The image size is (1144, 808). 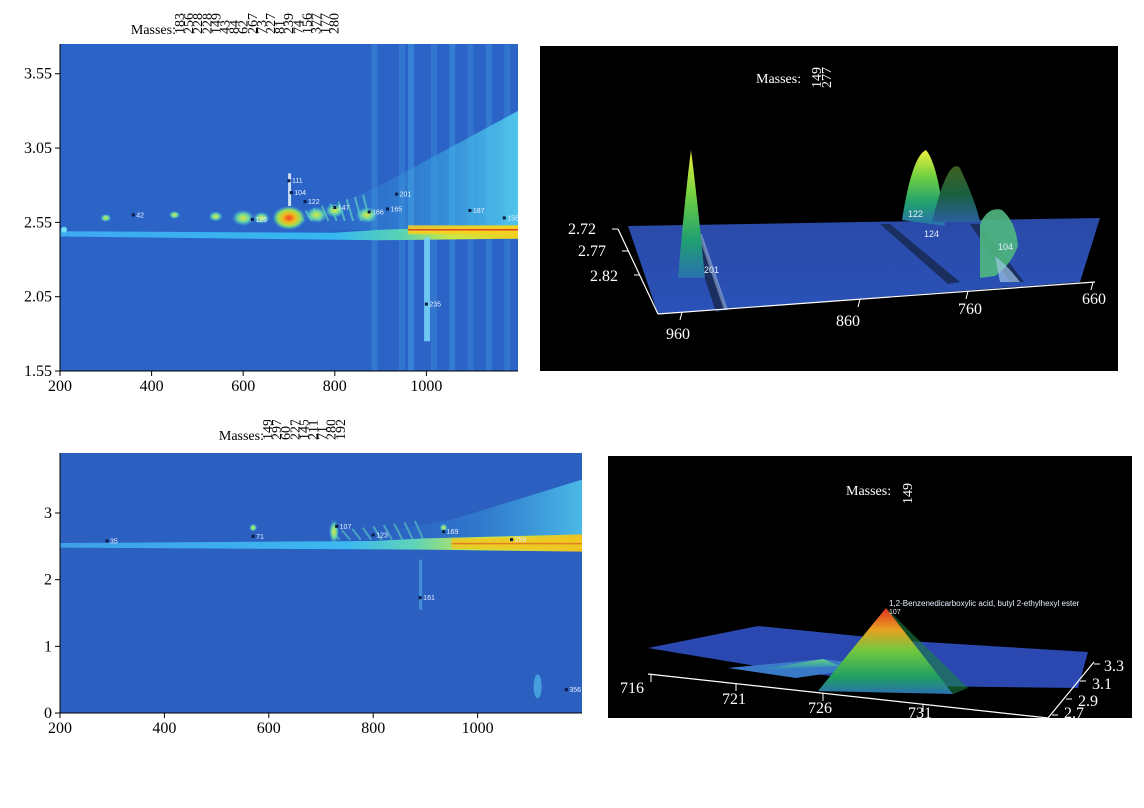 I want to click on y-tick-label: 3, so click(x=48, y=513).